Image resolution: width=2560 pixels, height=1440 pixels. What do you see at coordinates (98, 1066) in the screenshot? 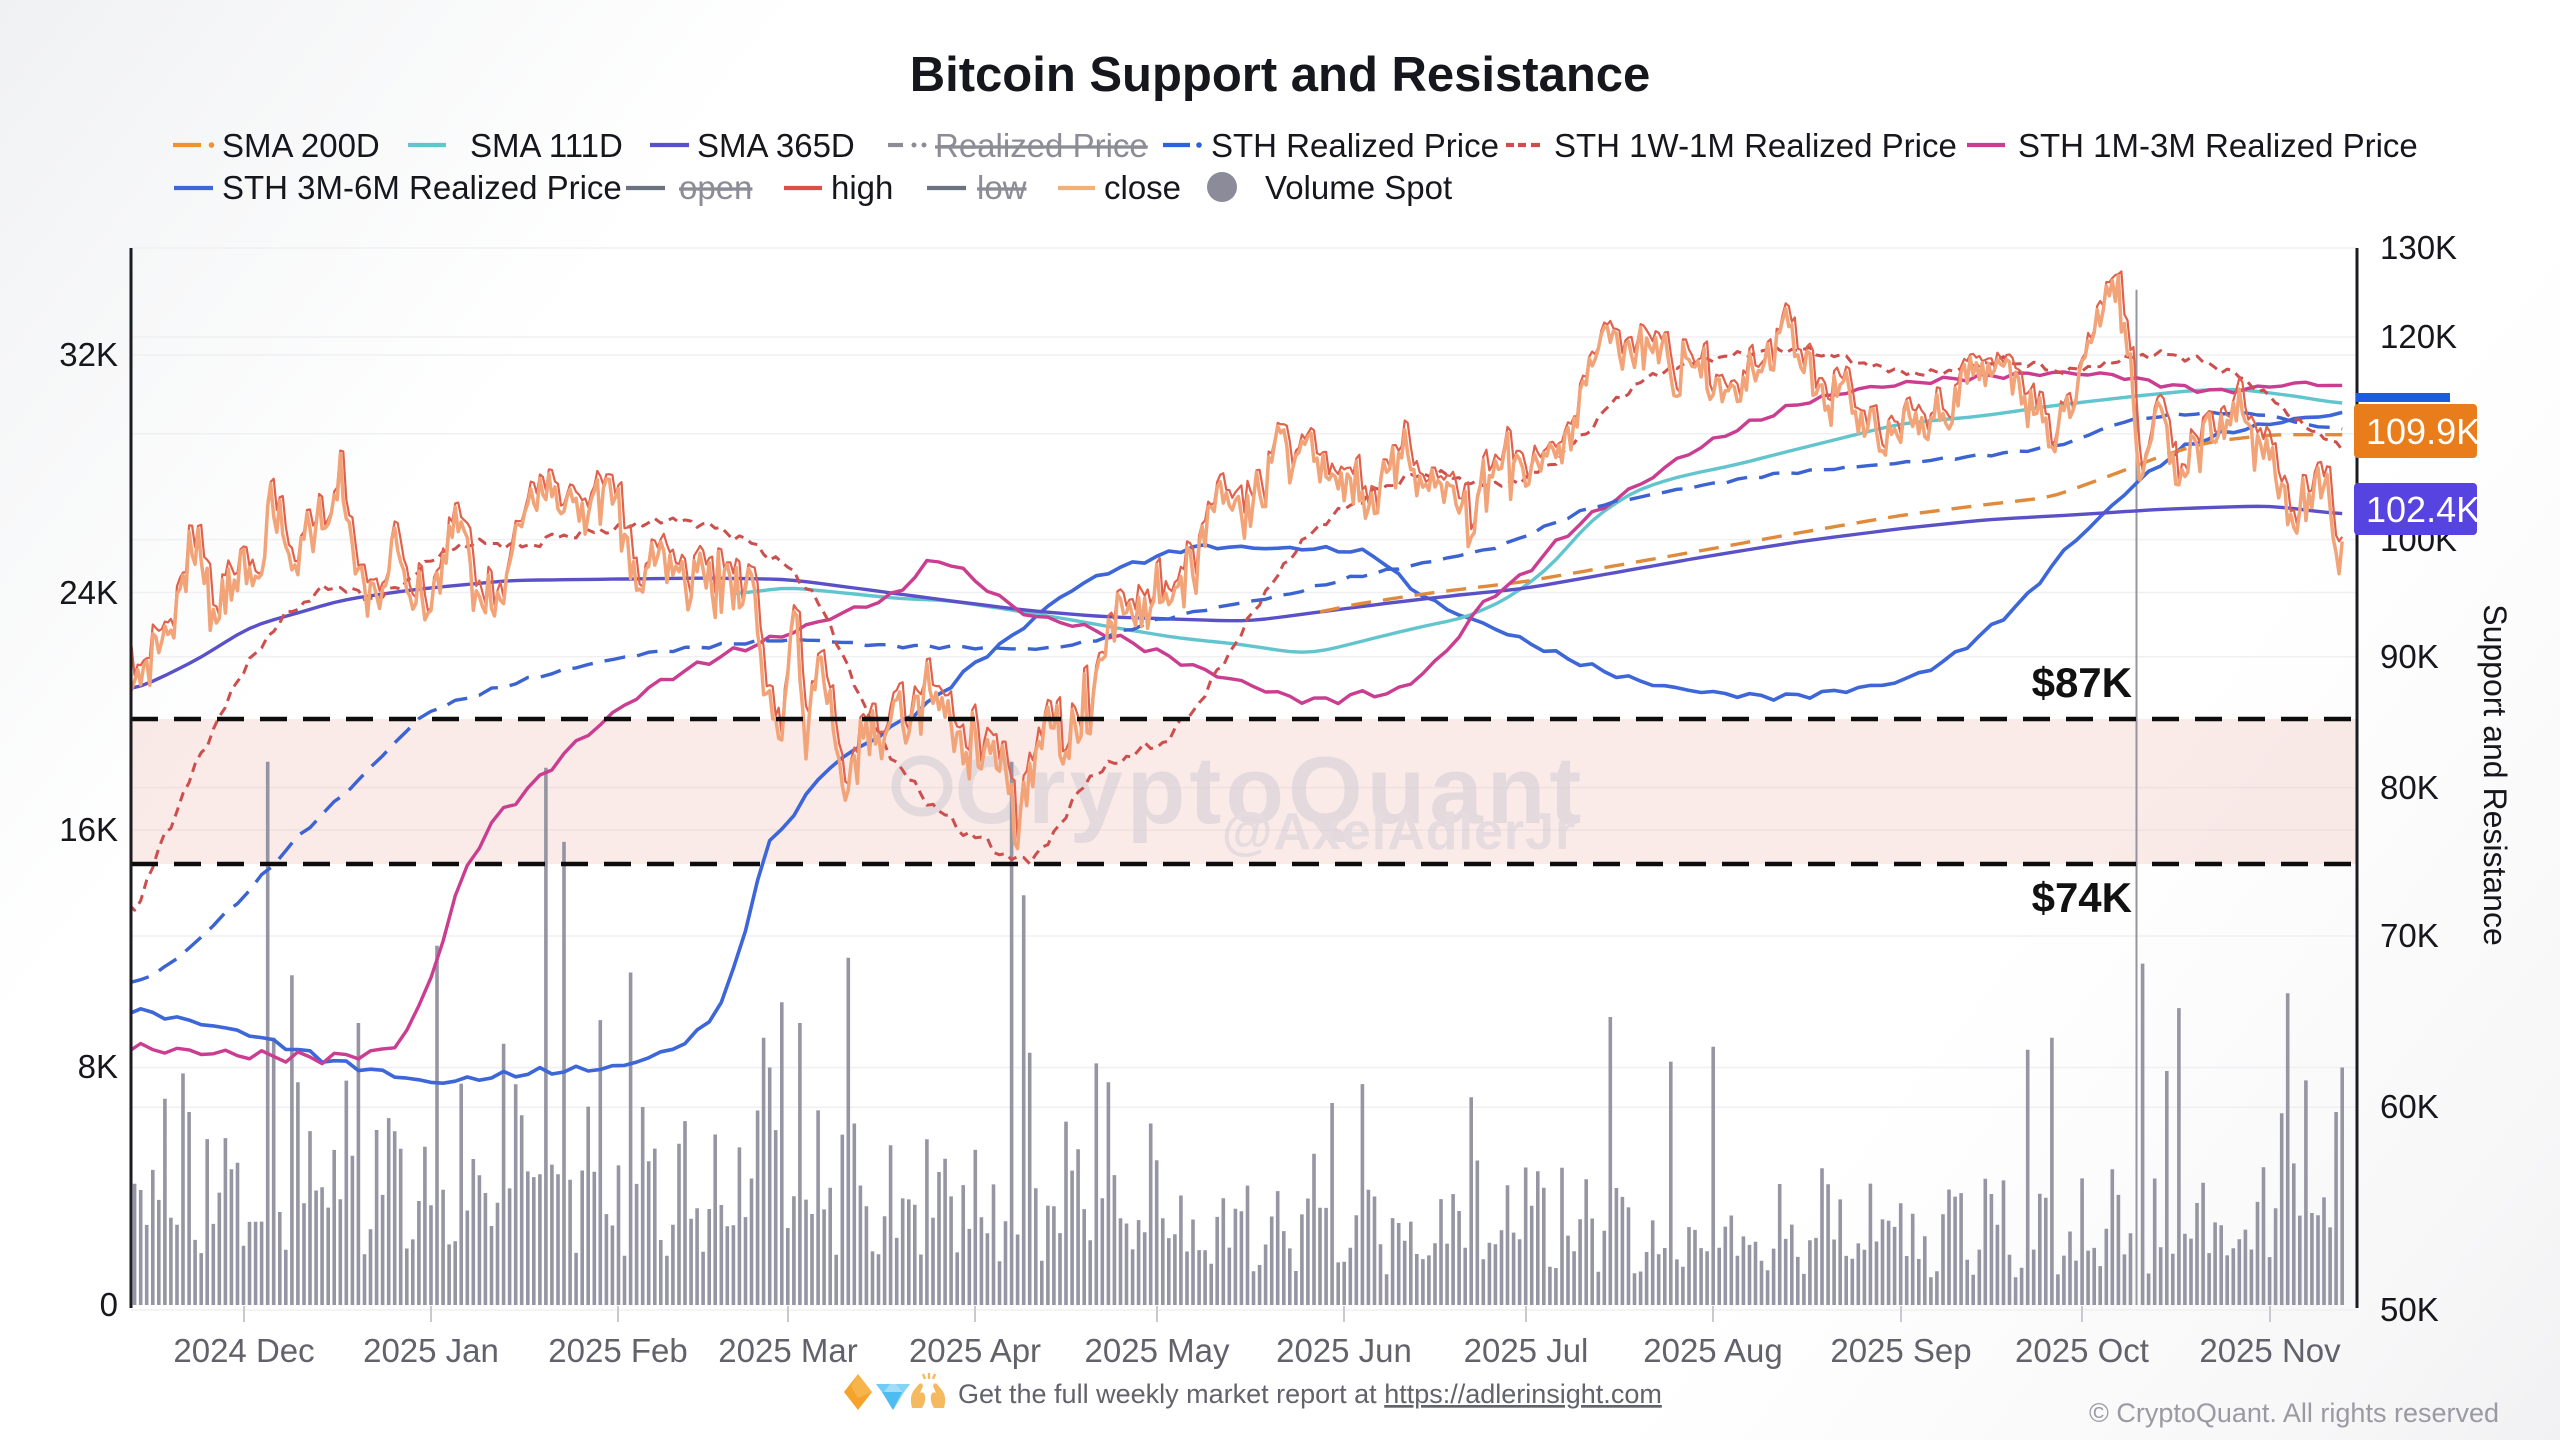
I see `svg-text: 8K` at bounding box center [98, 1066].